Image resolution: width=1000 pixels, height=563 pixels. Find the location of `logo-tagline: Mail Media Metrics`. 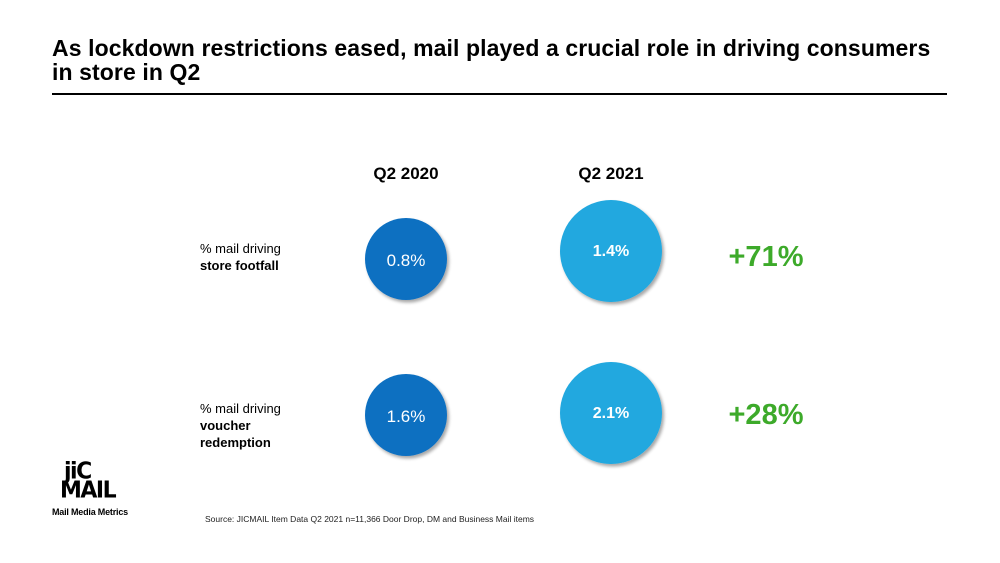

logo-tagline: Mail Media Metrics is located at coordinates (90, 512).